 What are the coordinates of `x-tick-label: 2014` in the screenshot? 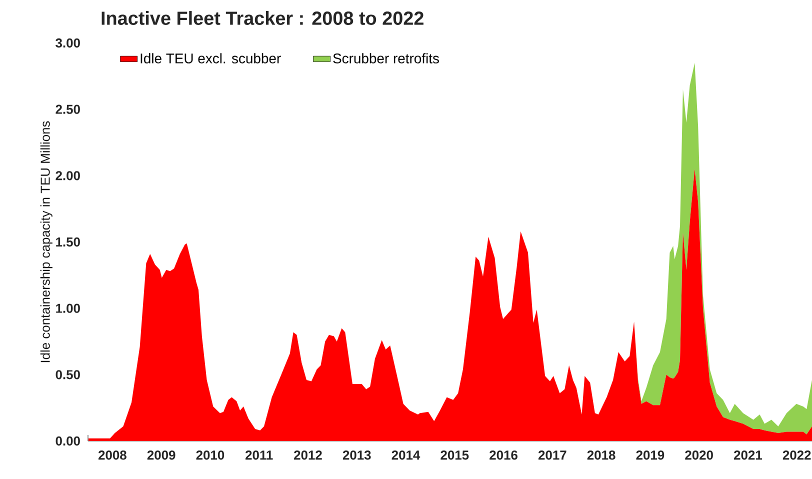 It's located at (406, 455).